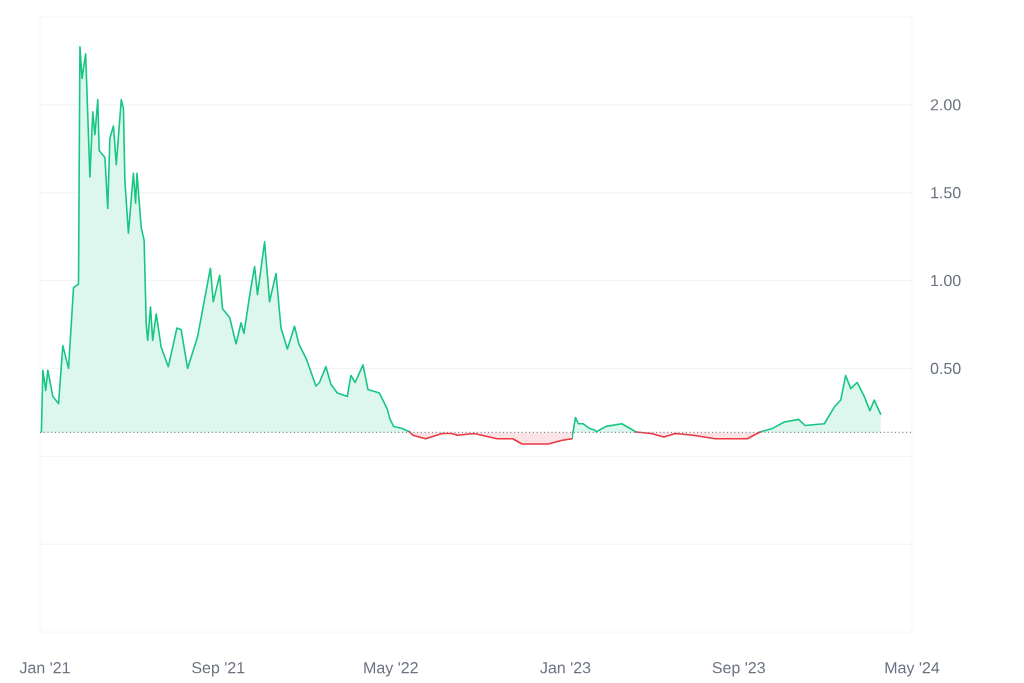 The height and width of the screenshot is (683, 1024). I want to click on x-tick-label: Sep '23, so click(738, 669).